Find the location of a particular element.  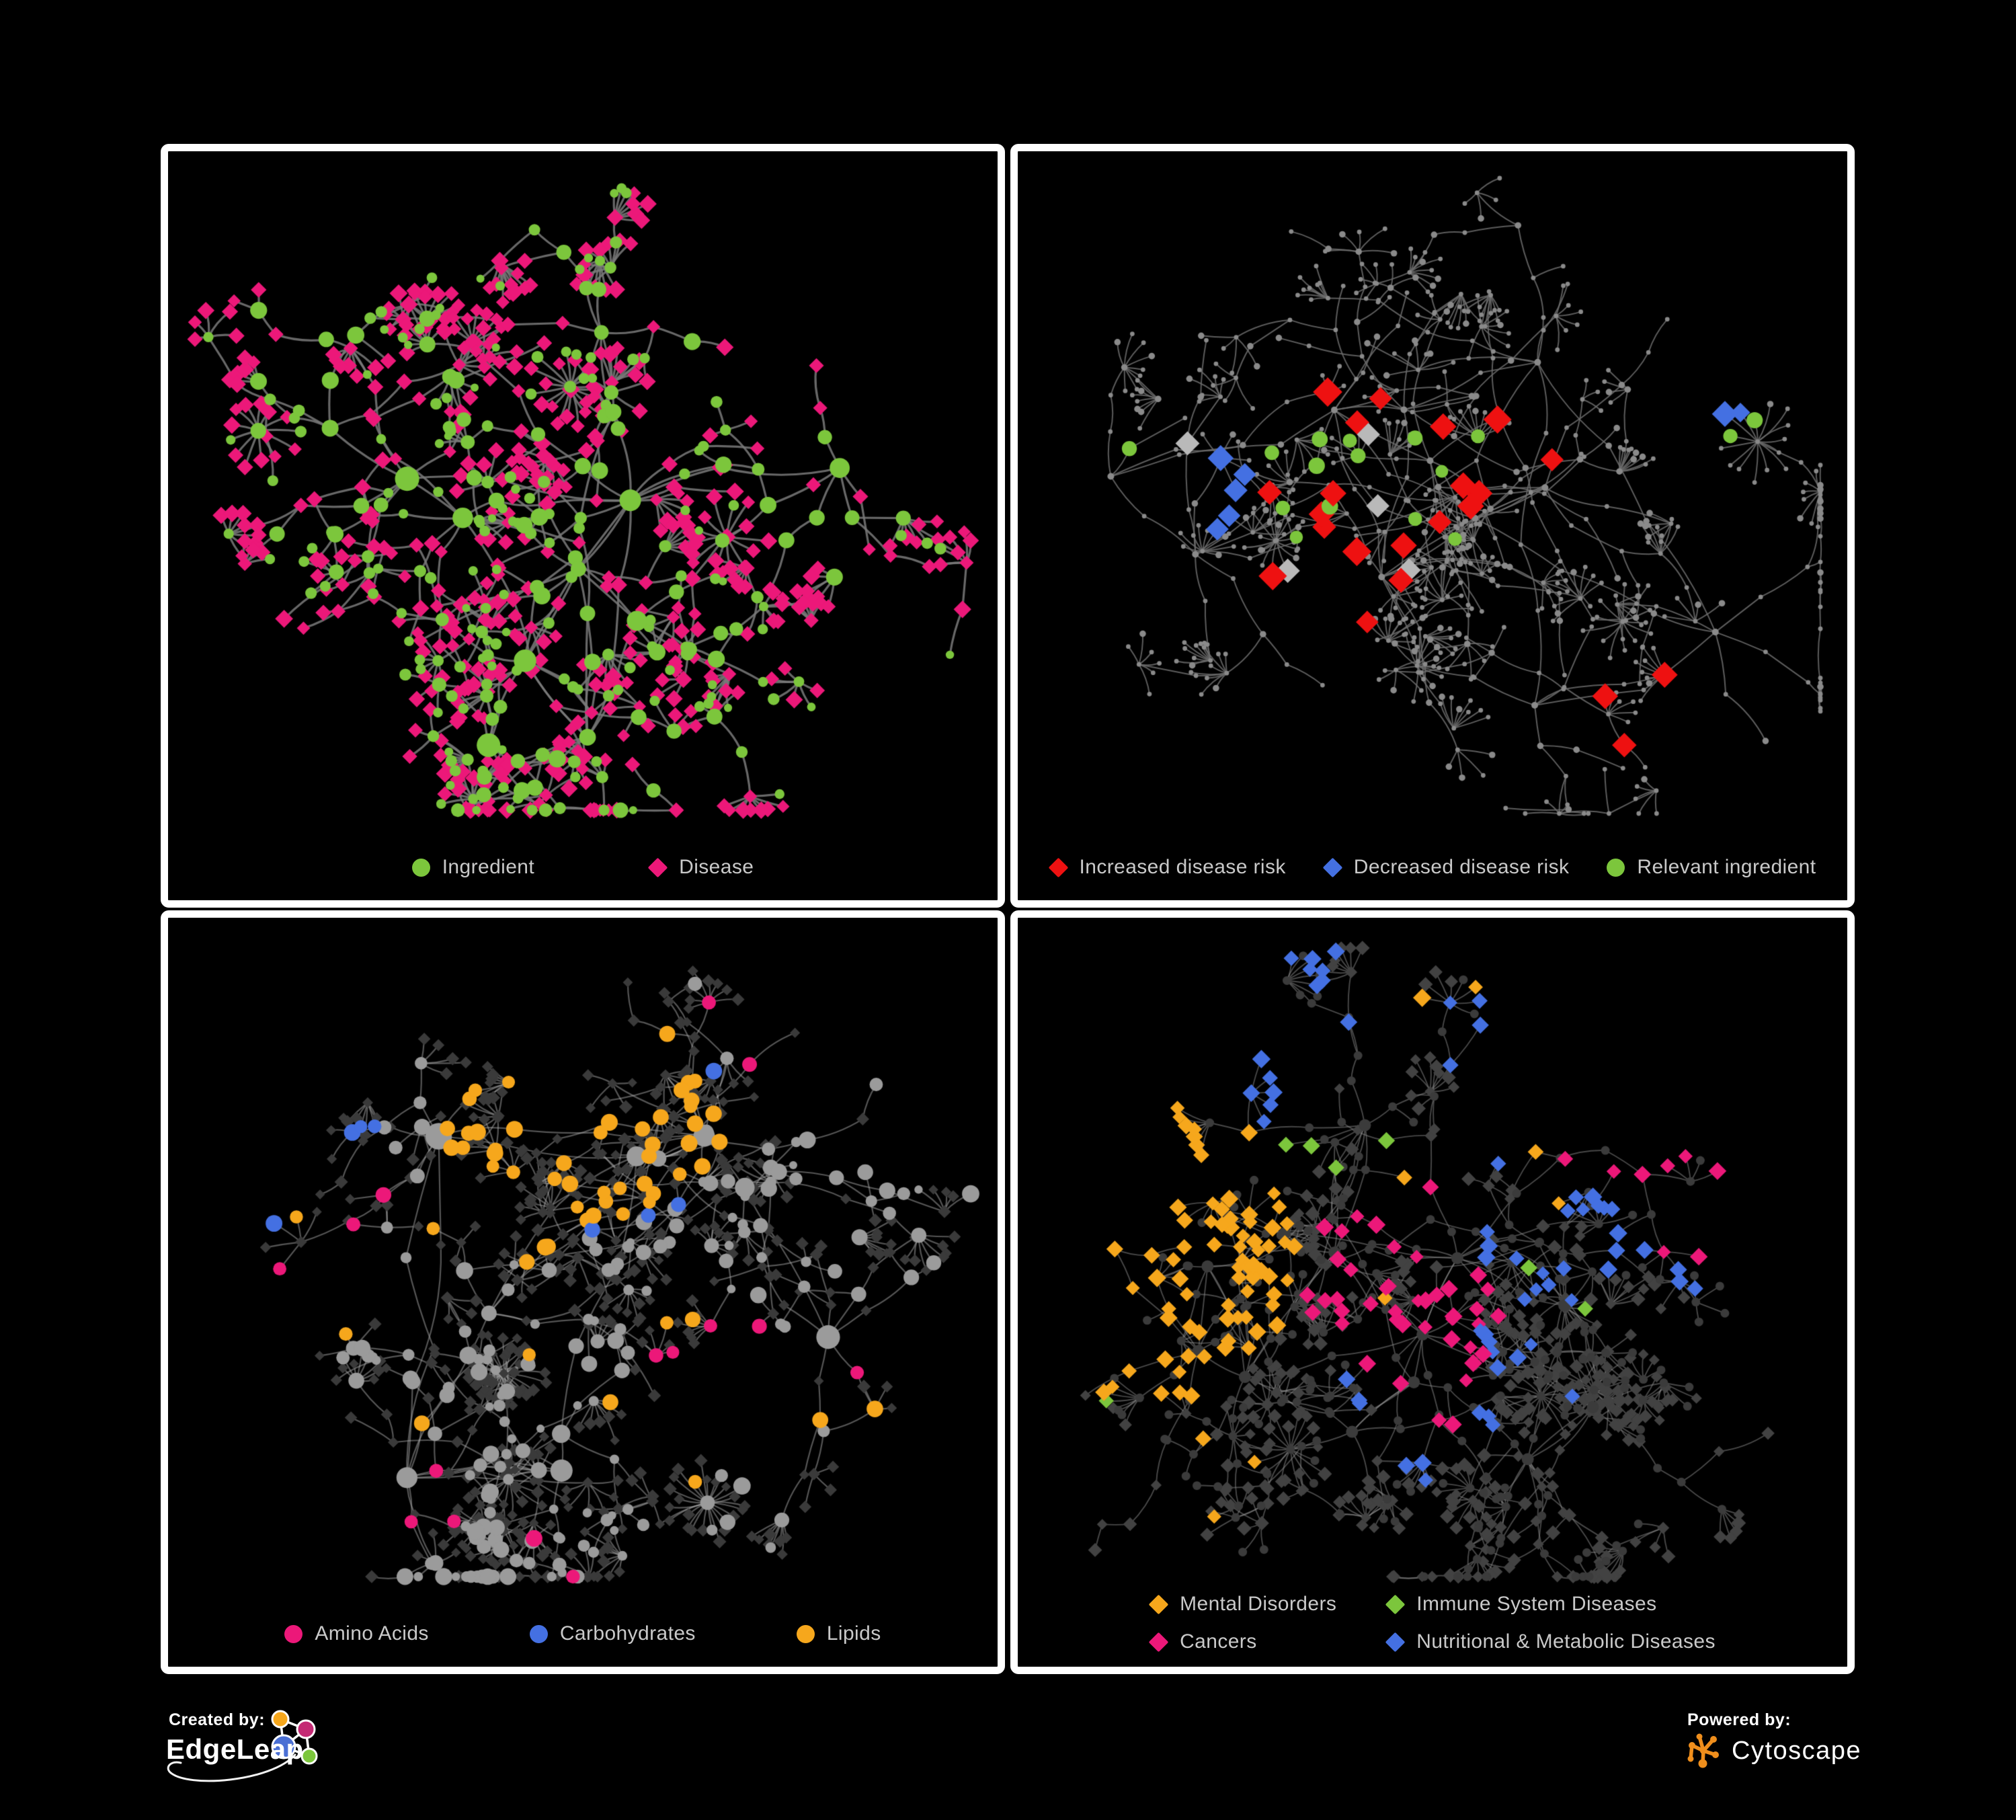

legend-item-decreased-disease-risk: Decreased disease risk is located at coordinates (1446, 867).